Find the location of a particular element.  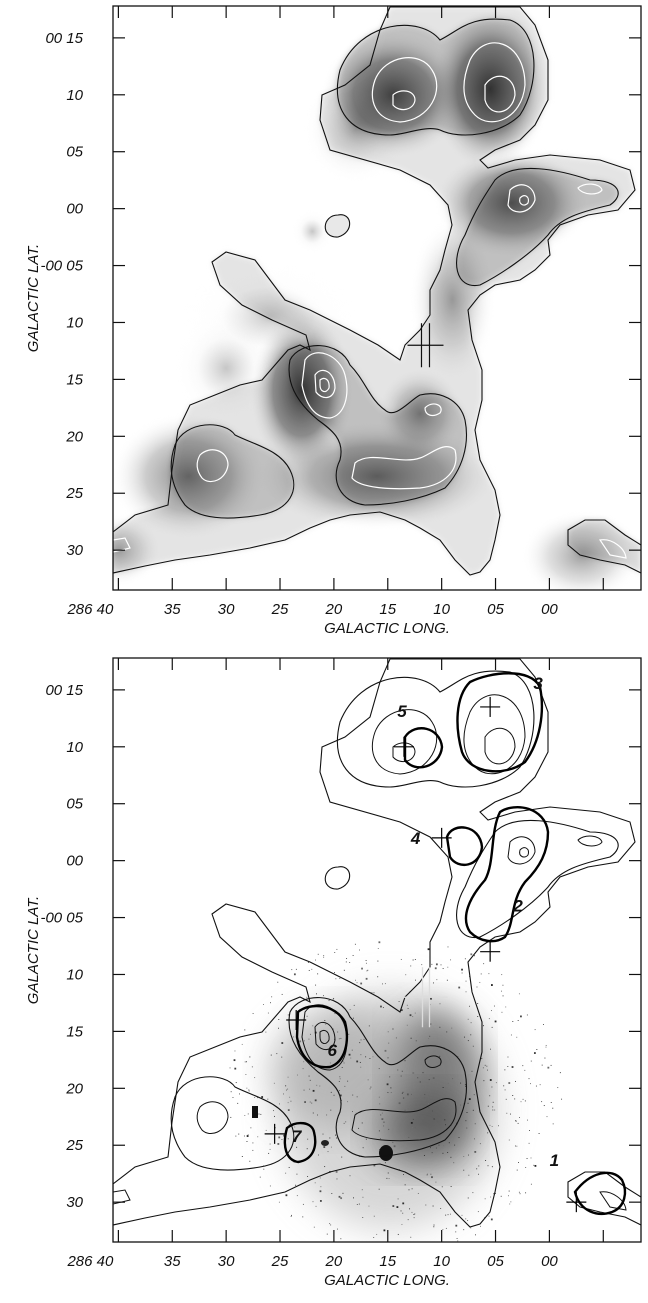

source-label: 3 is located at coordinates (538, 683).